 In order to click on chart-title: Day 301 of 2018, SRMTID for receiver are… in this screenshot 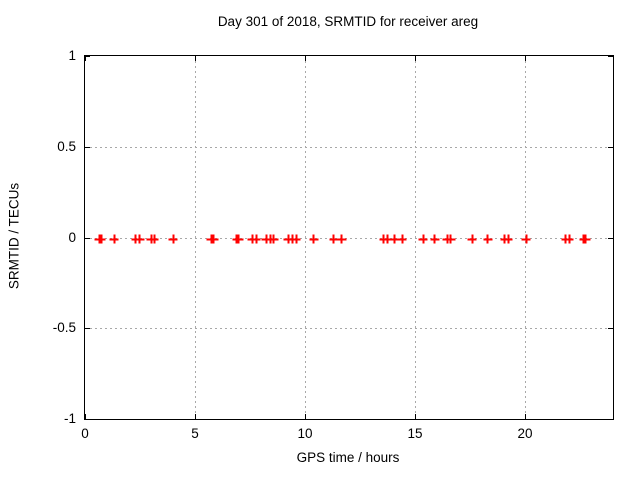, I will do `click(348, 21)`.